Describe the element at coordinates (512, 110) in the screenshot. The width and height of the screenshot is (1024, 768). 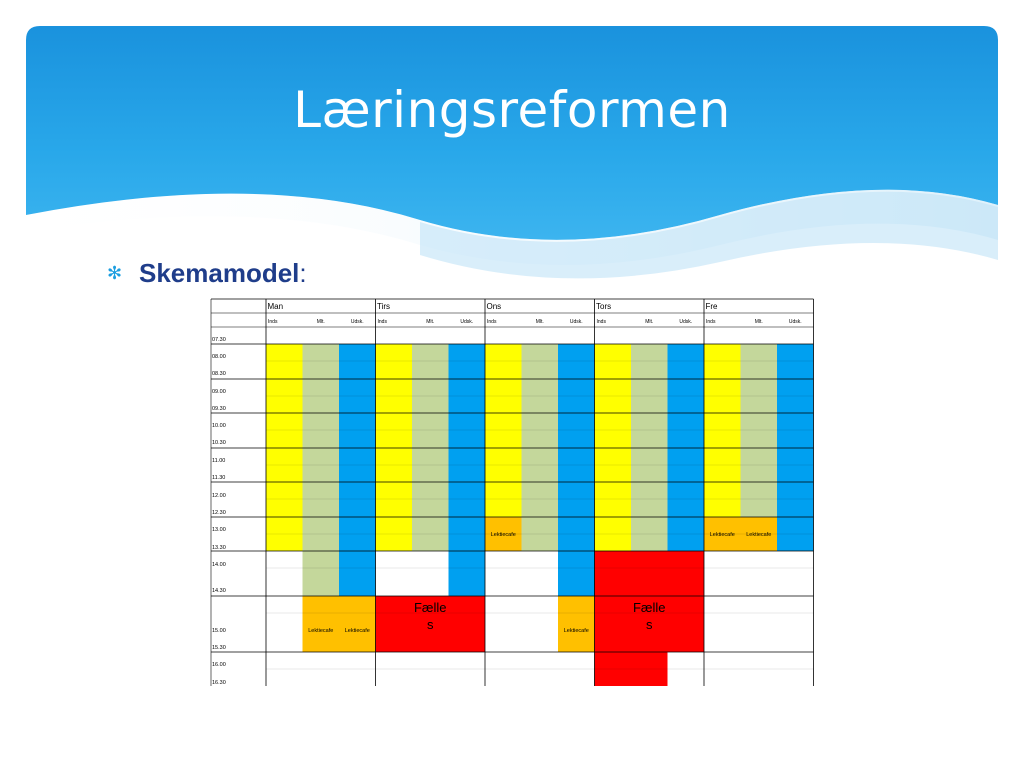
I see `slide-title: Læringsreformen` at that location.